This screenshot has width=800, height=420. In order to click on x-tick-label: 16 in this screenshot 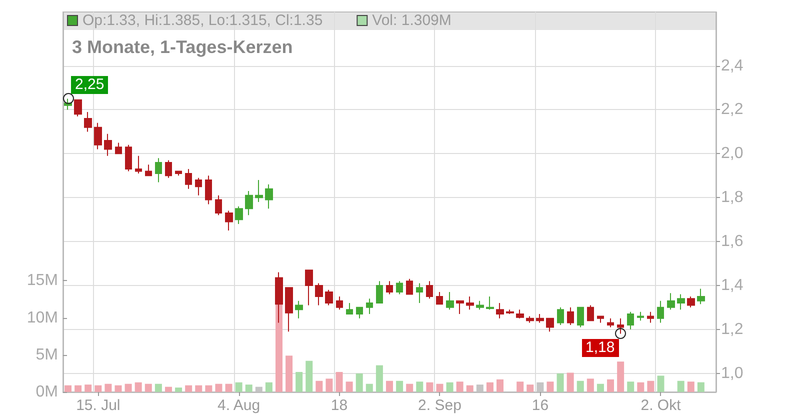, I will do `click(540, 405)`.